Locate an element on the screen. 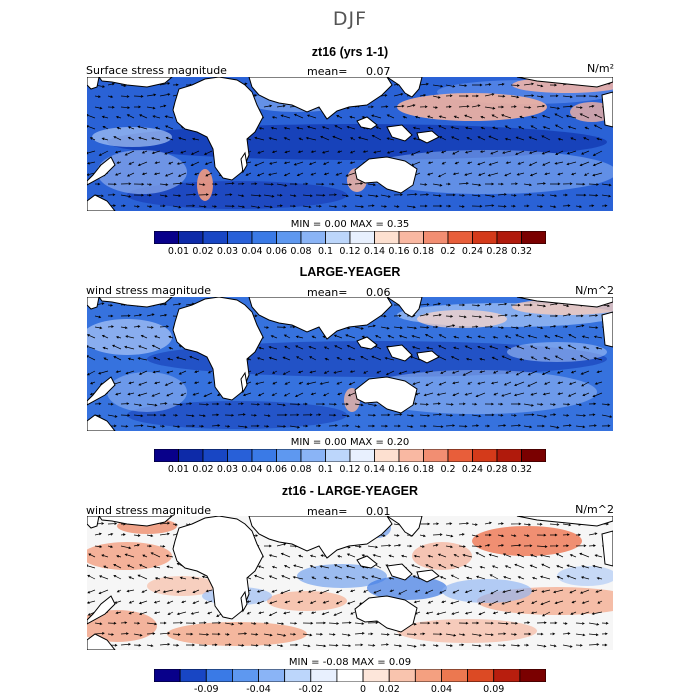  panel-2-units: N/m^2 is located at coordinates (594, 290).